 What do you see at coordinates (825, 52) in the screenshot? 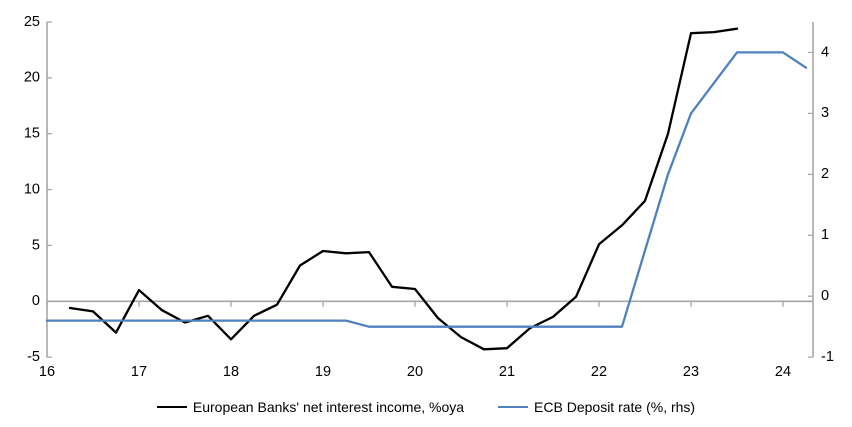
I see `right-axis-tick-label: 4` at bounding box center [825, 52].